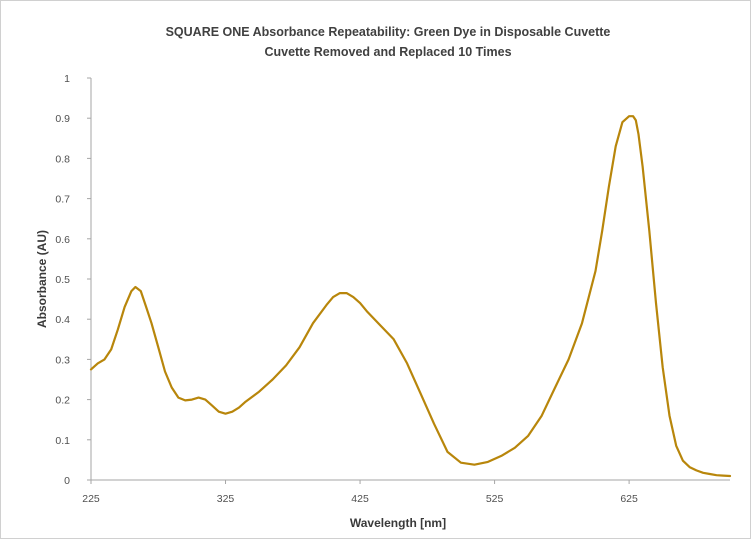  Describe the element at coordinates (62, 119) in the screenshot. I see `y-tick-label: 0.9` at that location.